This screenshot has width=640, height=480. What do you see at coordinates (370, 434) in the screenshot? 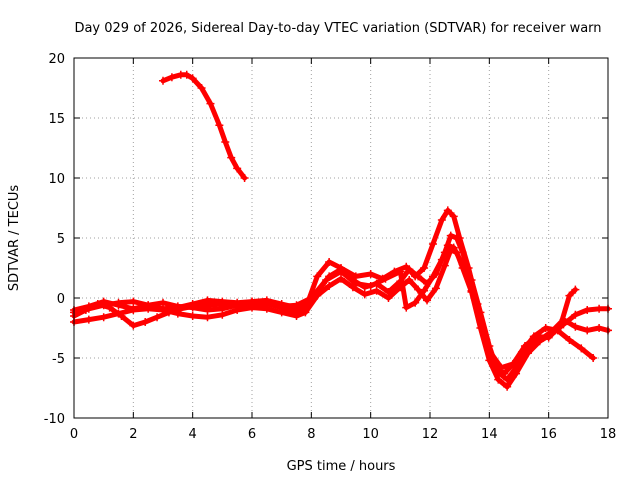
I see `x-tick-label: 10` at bounding box center [370, 434].